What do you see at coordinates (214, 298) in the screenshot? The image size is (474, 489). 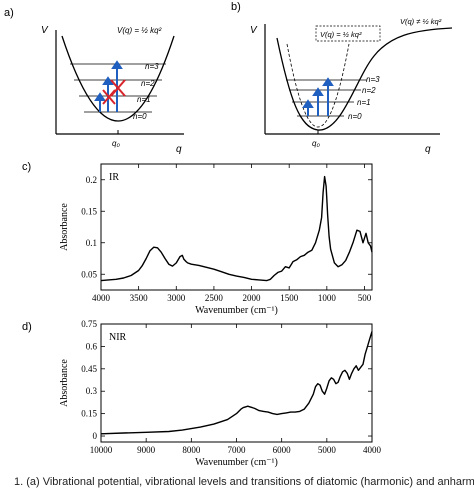 I see `ir-x-tick-label: 2500` at bounding box center [214, 298].